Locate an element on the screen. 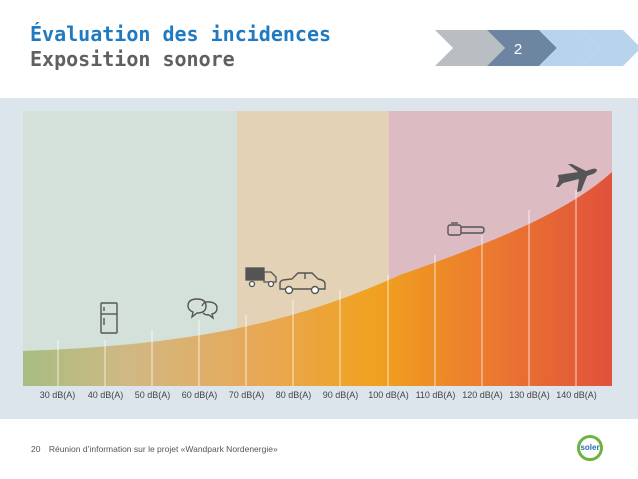  label-60db: 60 dB(A) is located at coordinates (199, 395).